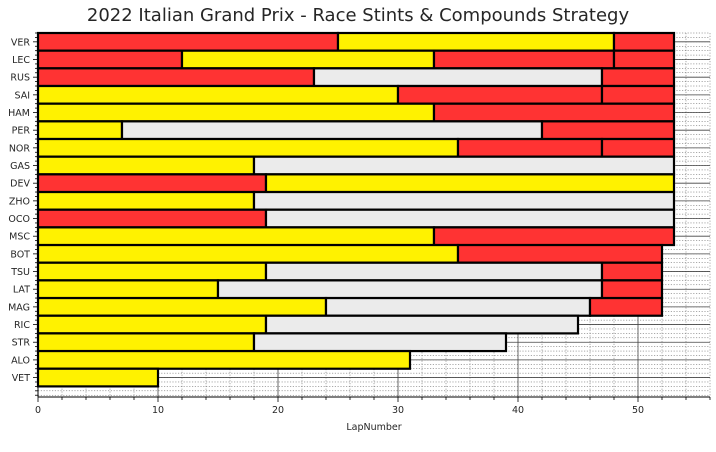  Describe the element at coordinates (21, 343) in the screenshot. I see `y-tick-label-str: STR` at that location.